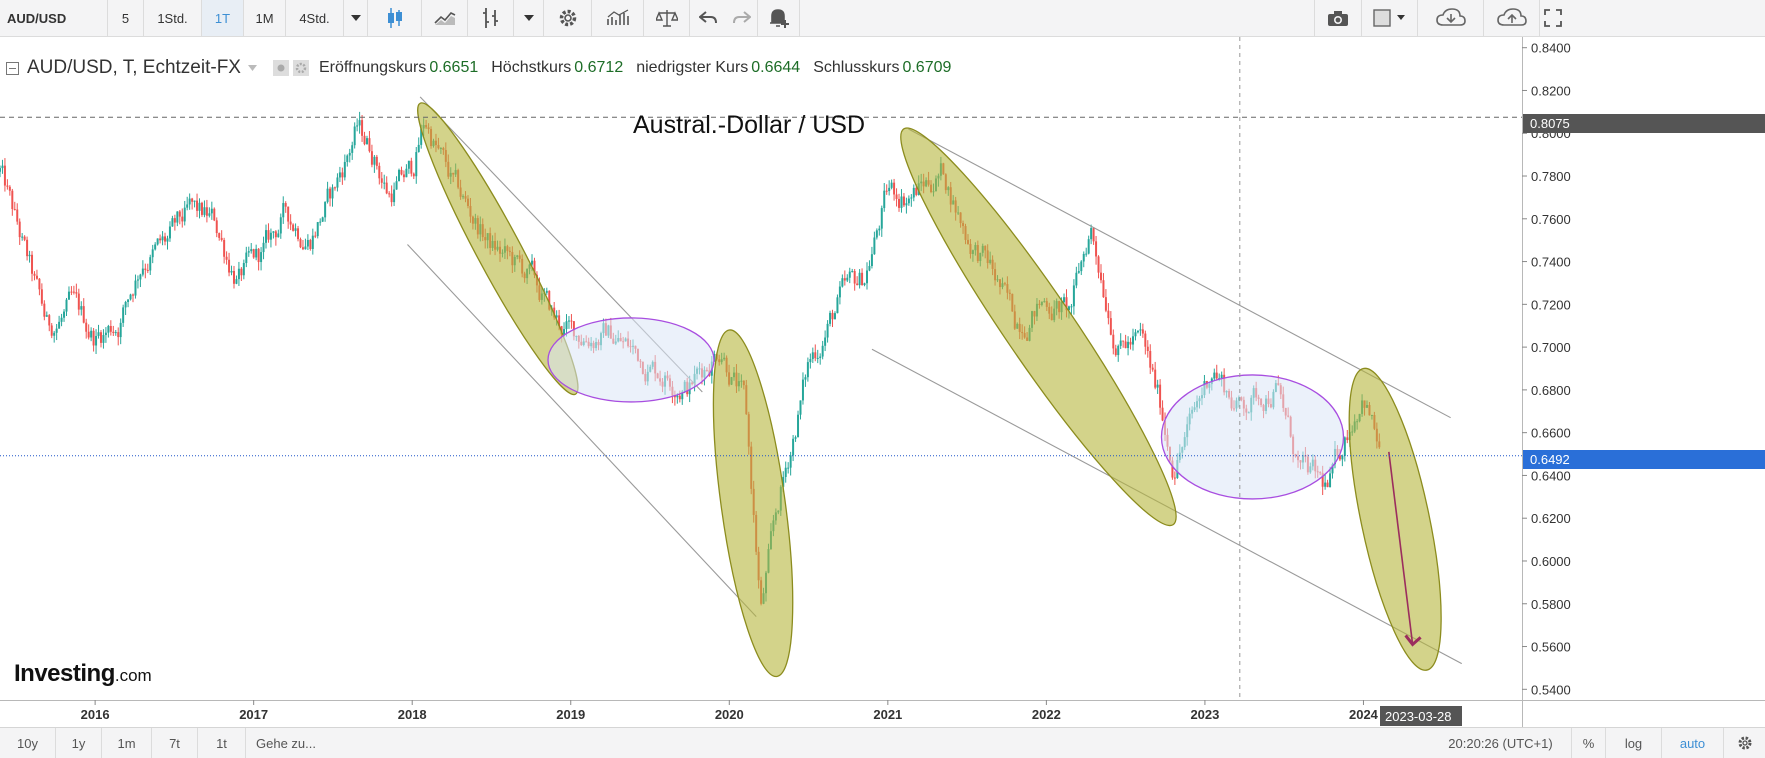 The image size is (1765, 758). What do you see at coordinates (28, 743) in the screenshot?
I see `range-10y: 10y` at bounding box center [28, 743].